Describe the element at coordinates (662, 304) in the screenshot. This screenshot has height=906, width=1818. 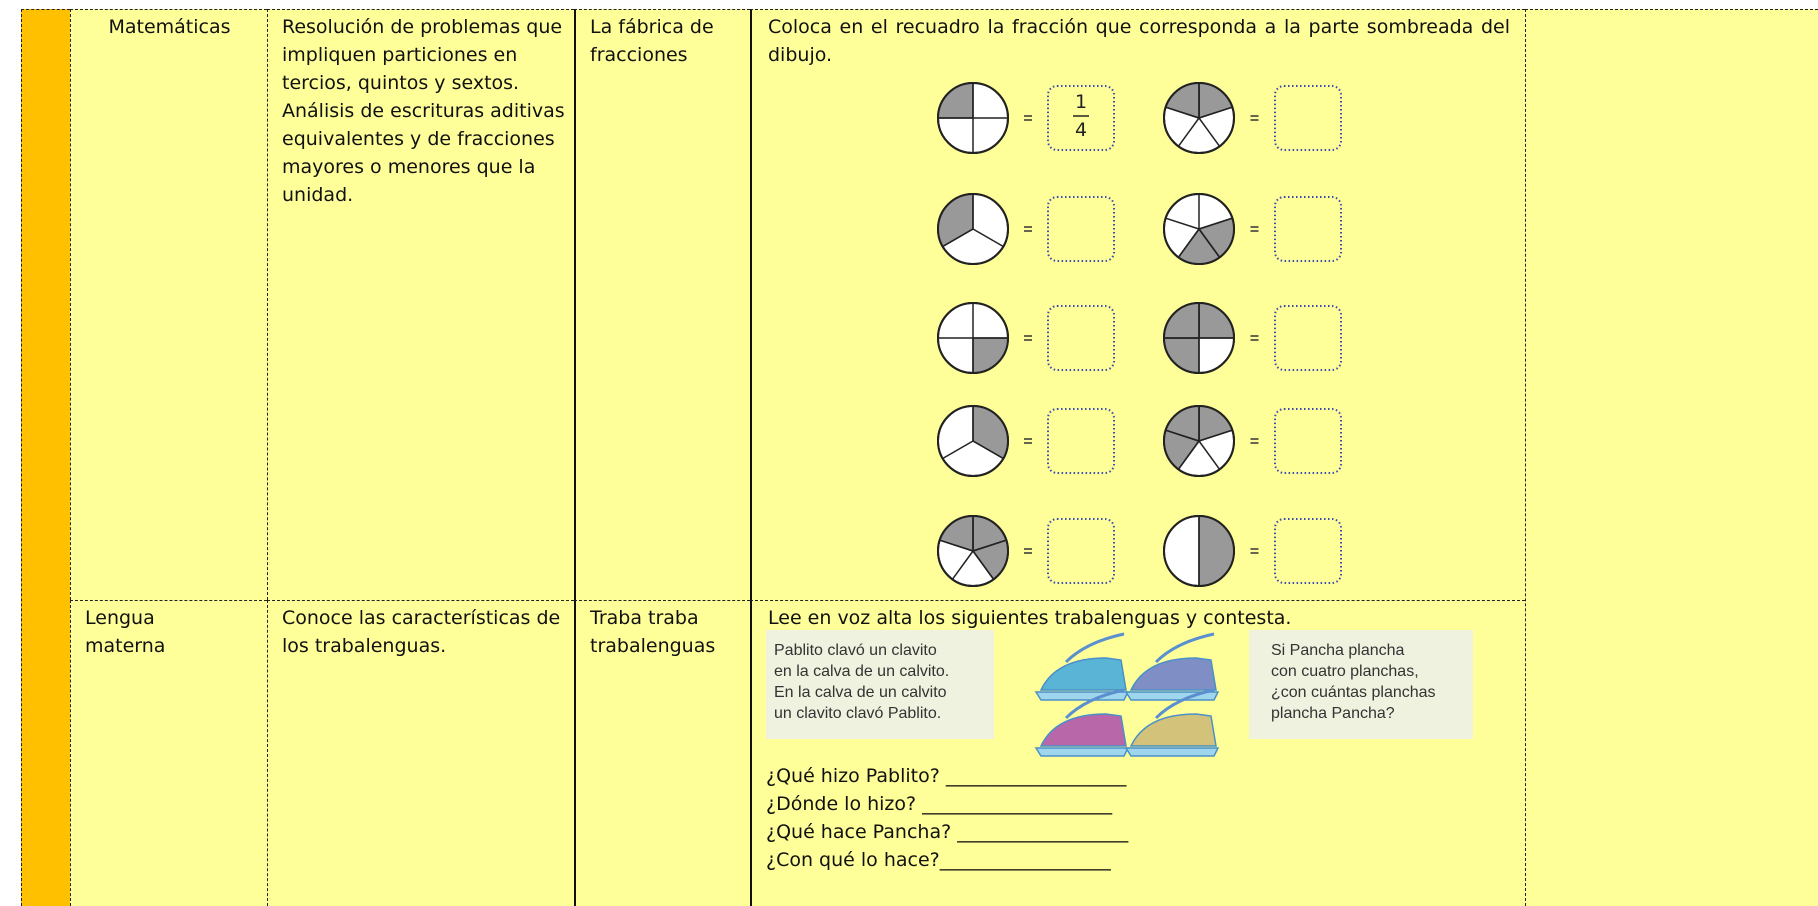
I see `activity-cell: La fábrica de fracciones` at that location.